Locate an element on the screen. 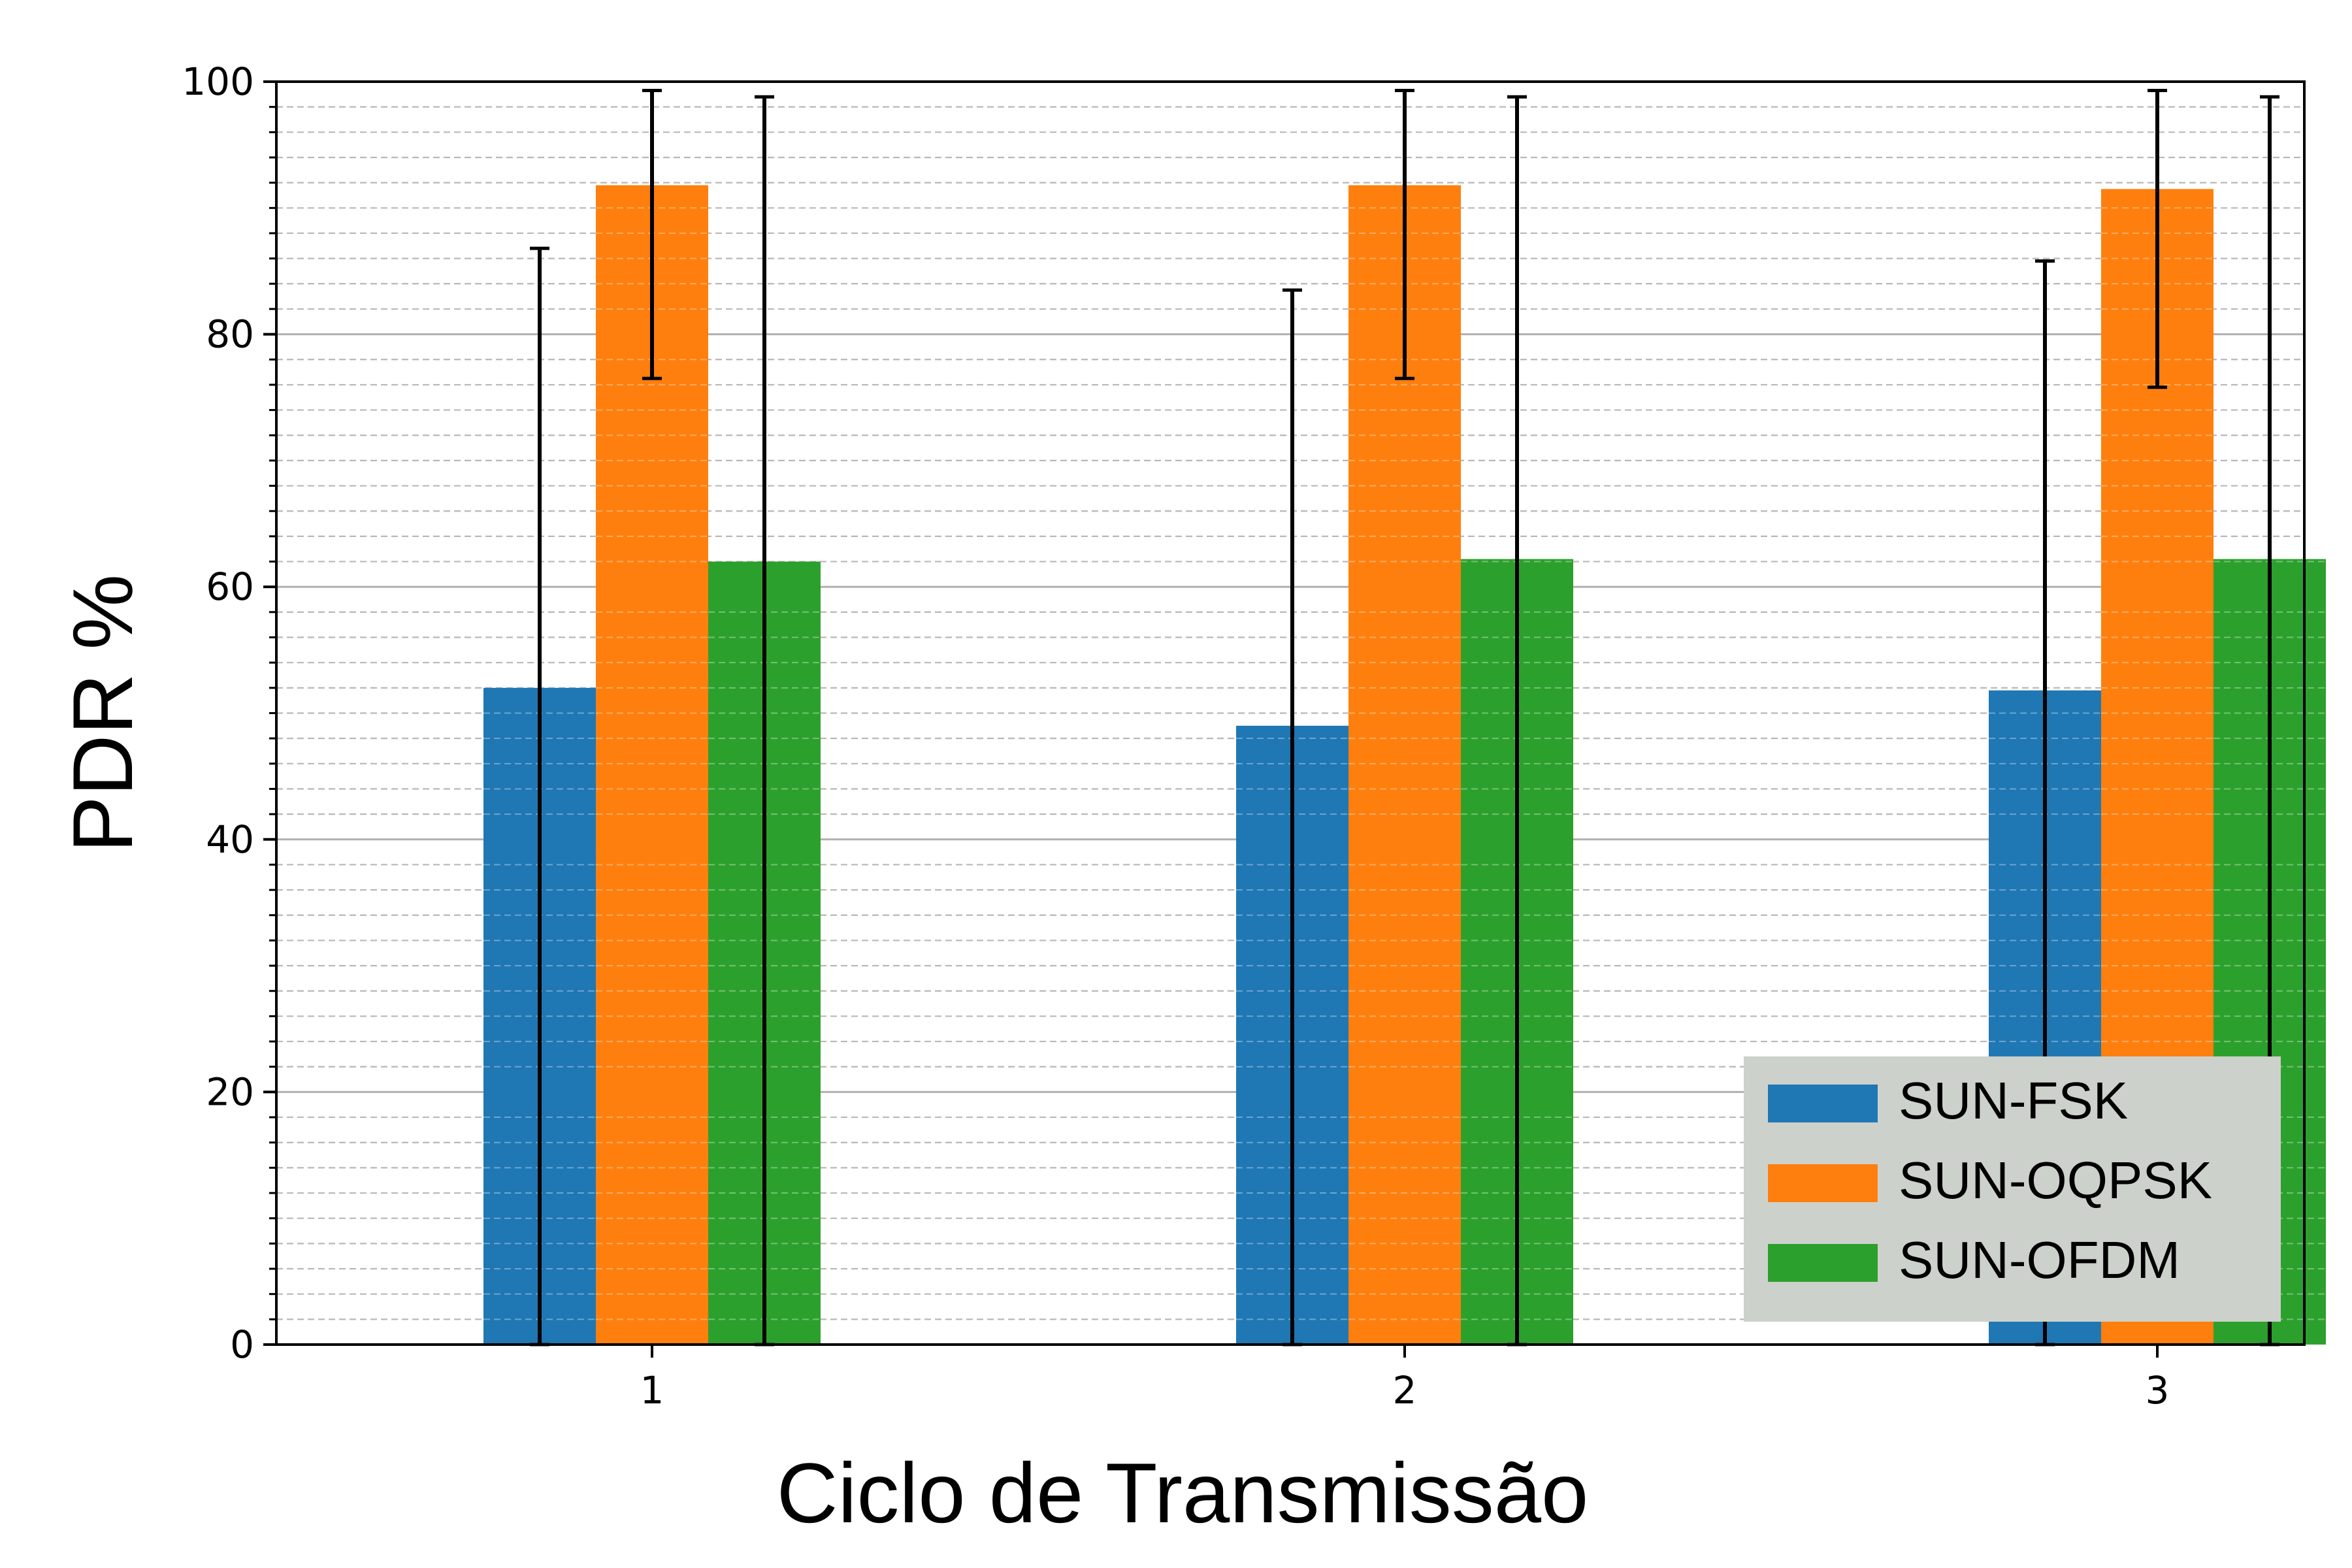  x-axis-title: Ciclo de Transmissão is located at coordinates (1183, 1493).